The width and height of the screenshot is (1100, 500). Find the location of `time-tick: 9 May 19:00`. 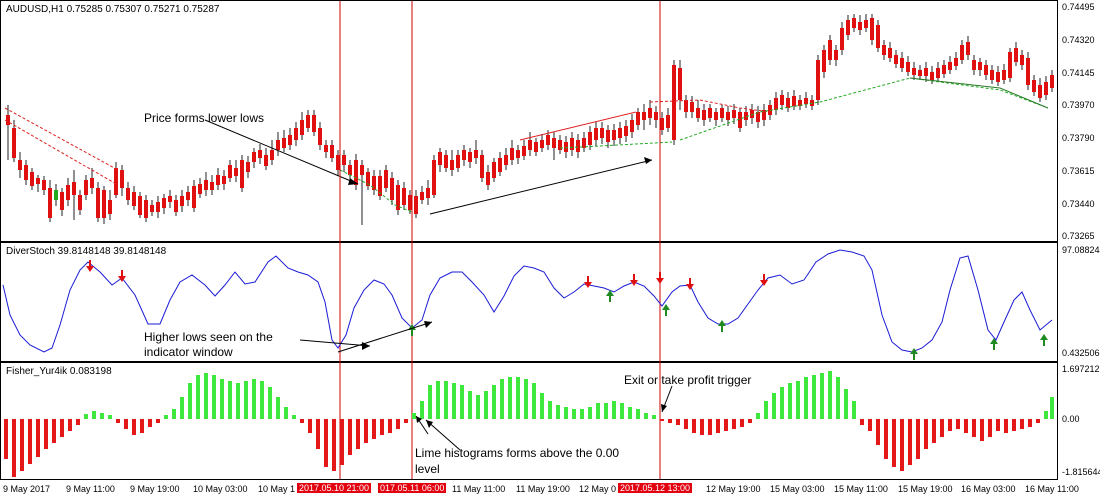

time-tick: 9 May 19:00 is located at coordinates (155, 489).